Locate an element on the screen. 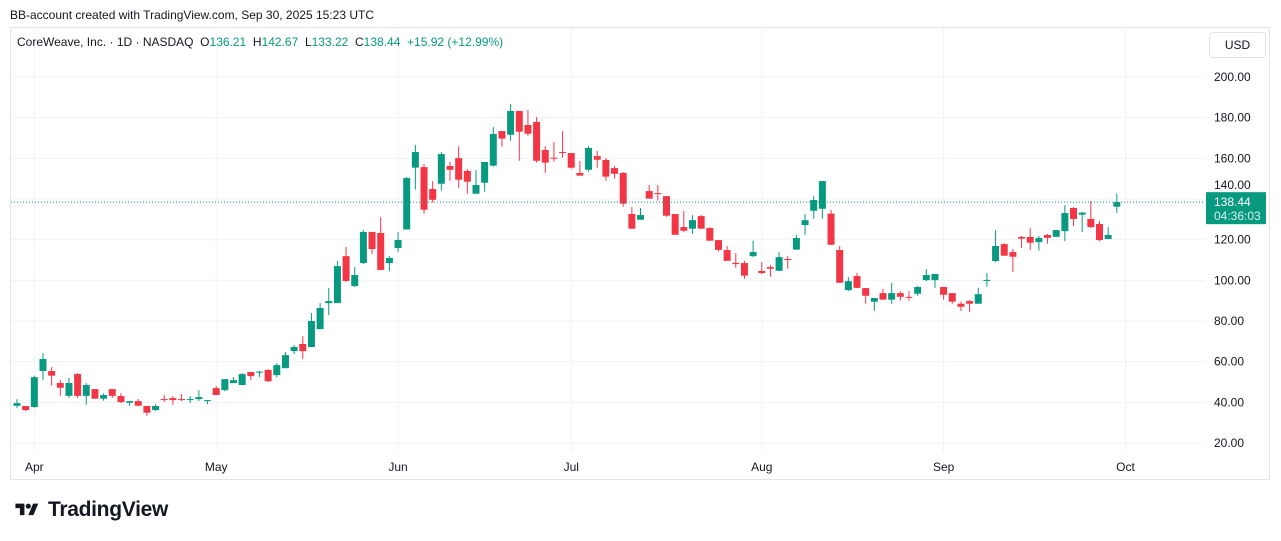 This screenshot has width=1281, height=541. y-tick-label: 80.00 is located at coordinates (1229, 321).